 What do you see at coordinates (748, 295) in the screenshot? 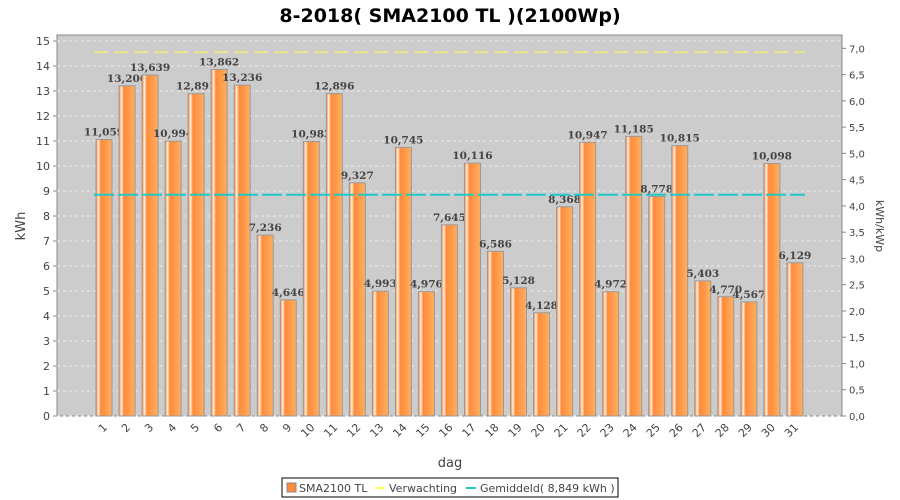
I see `data-label: 4,567` at bounding box center [748, 295].